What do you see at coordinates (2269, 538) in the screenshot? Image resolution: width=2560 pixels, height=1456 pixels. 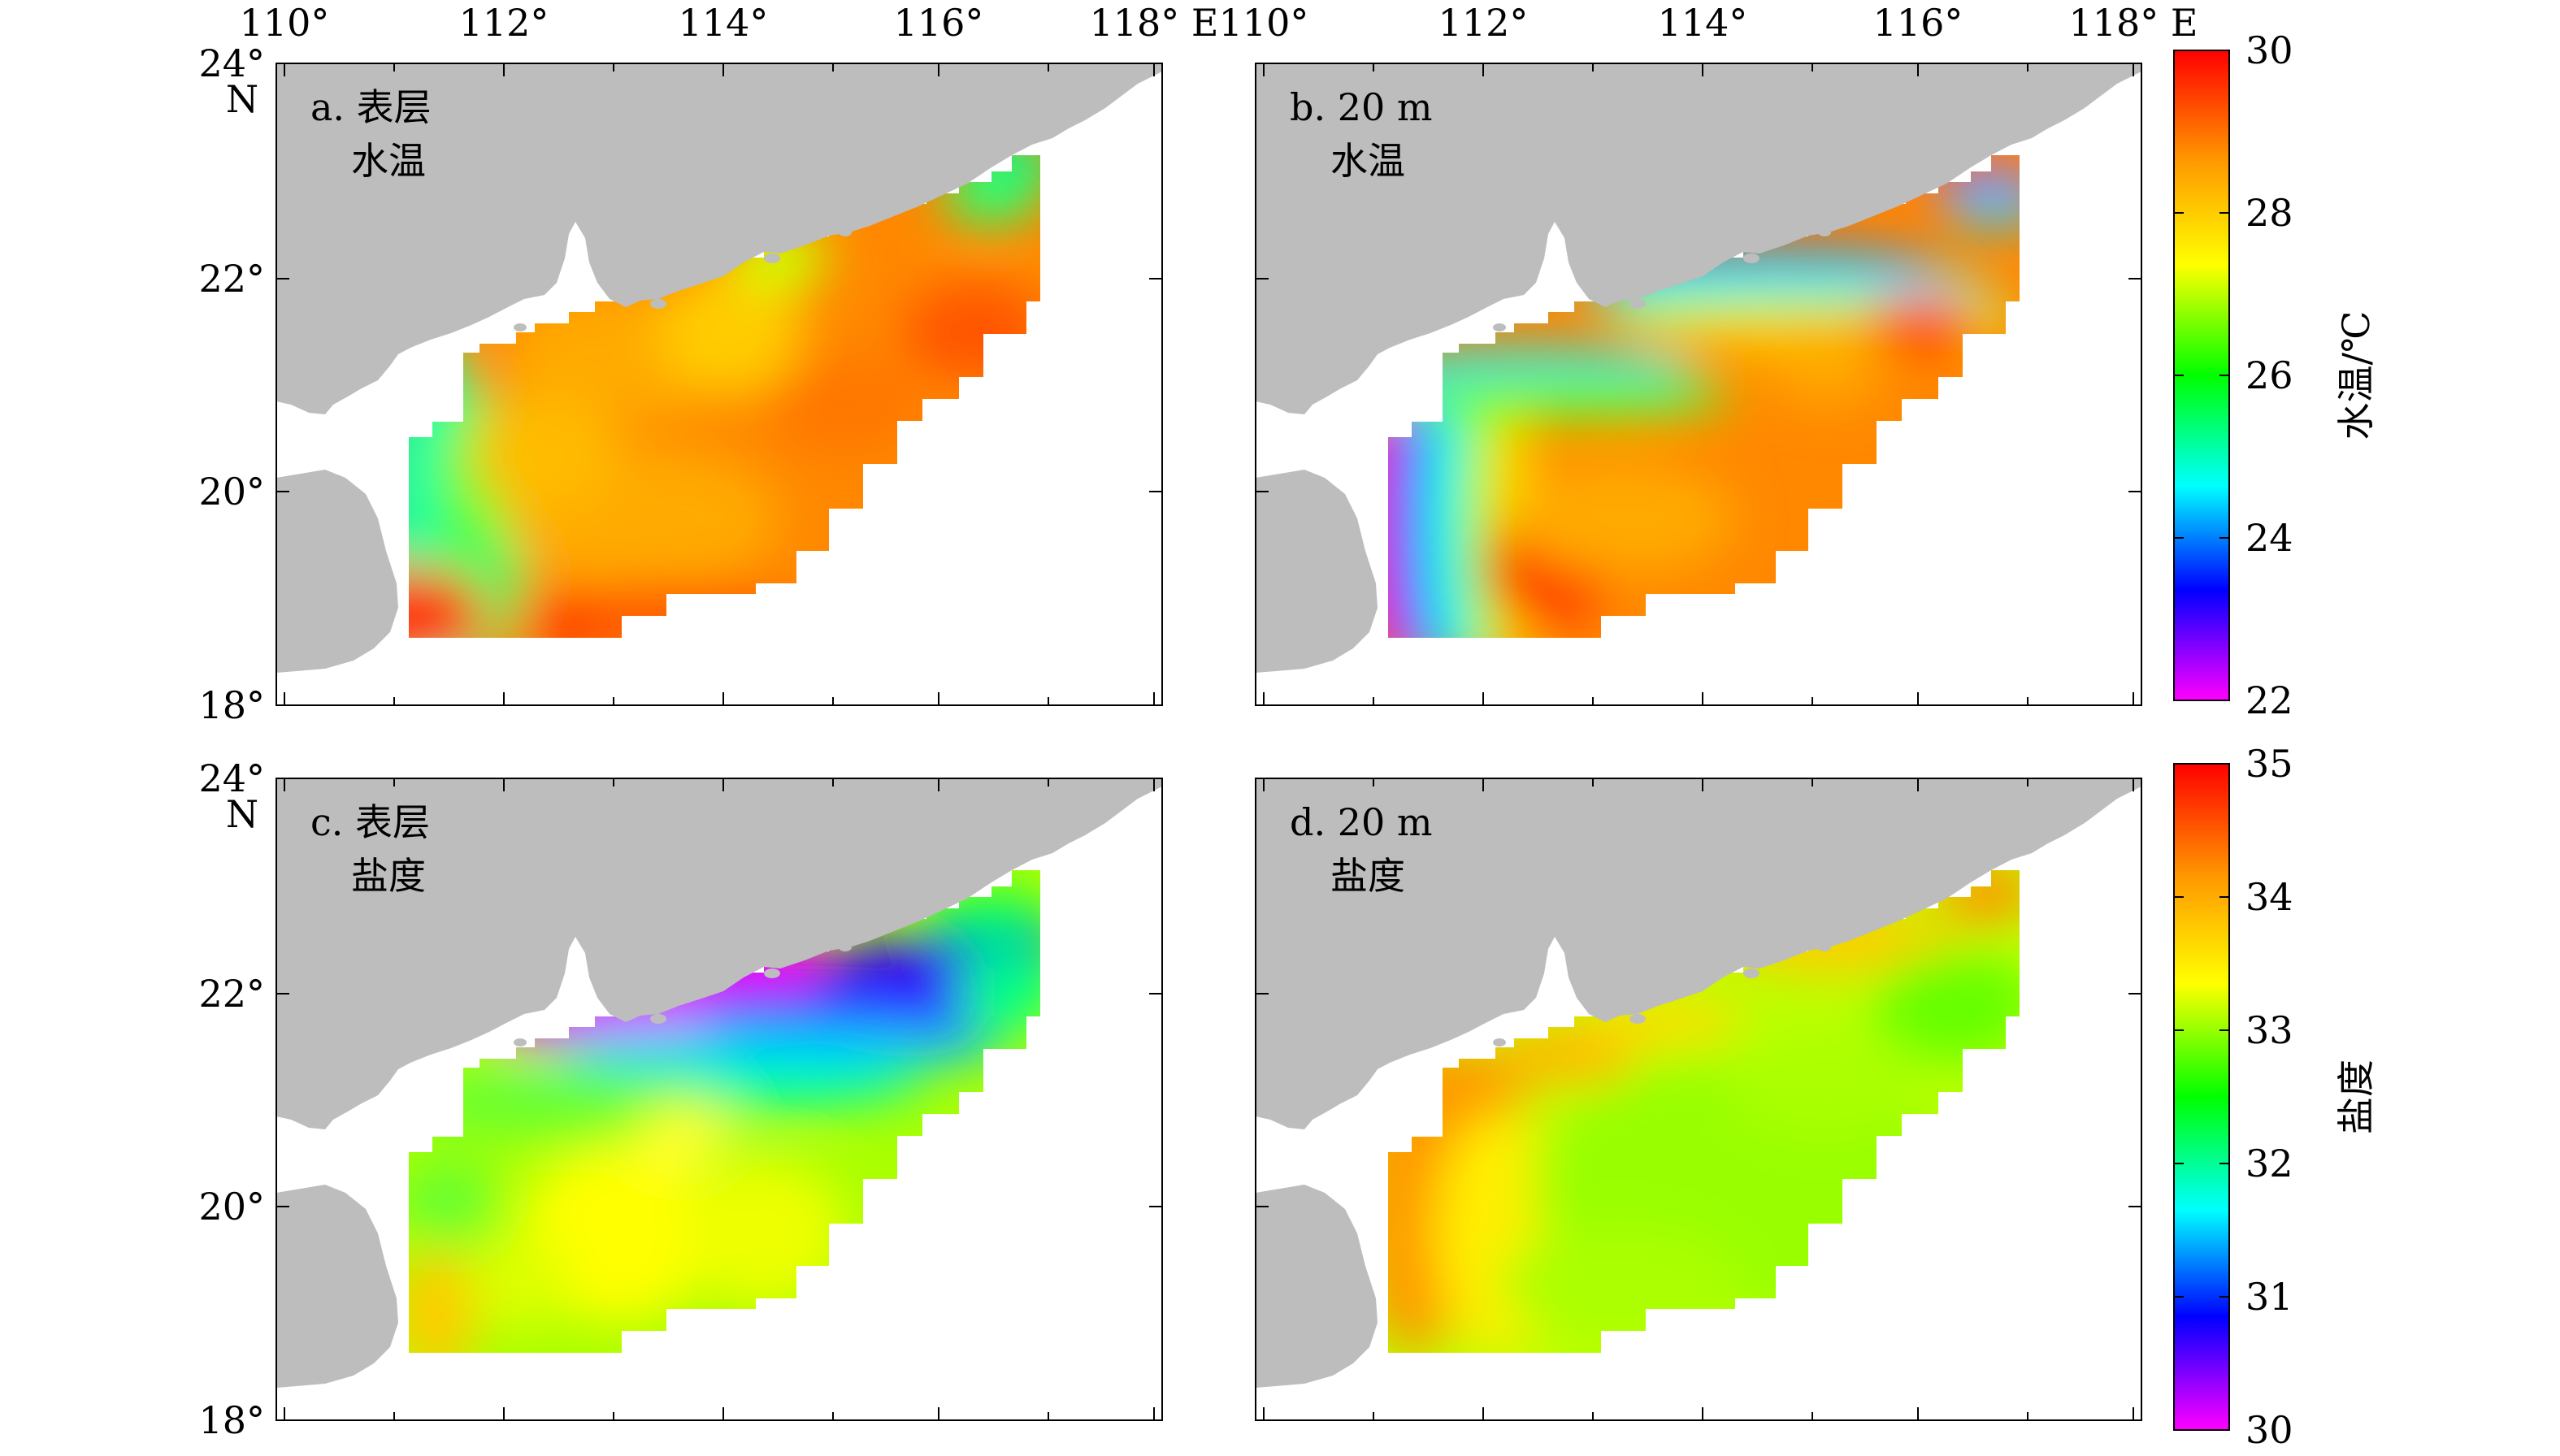 I see `colorbar-tick-label: 24` at bounding box center [2269, 538].